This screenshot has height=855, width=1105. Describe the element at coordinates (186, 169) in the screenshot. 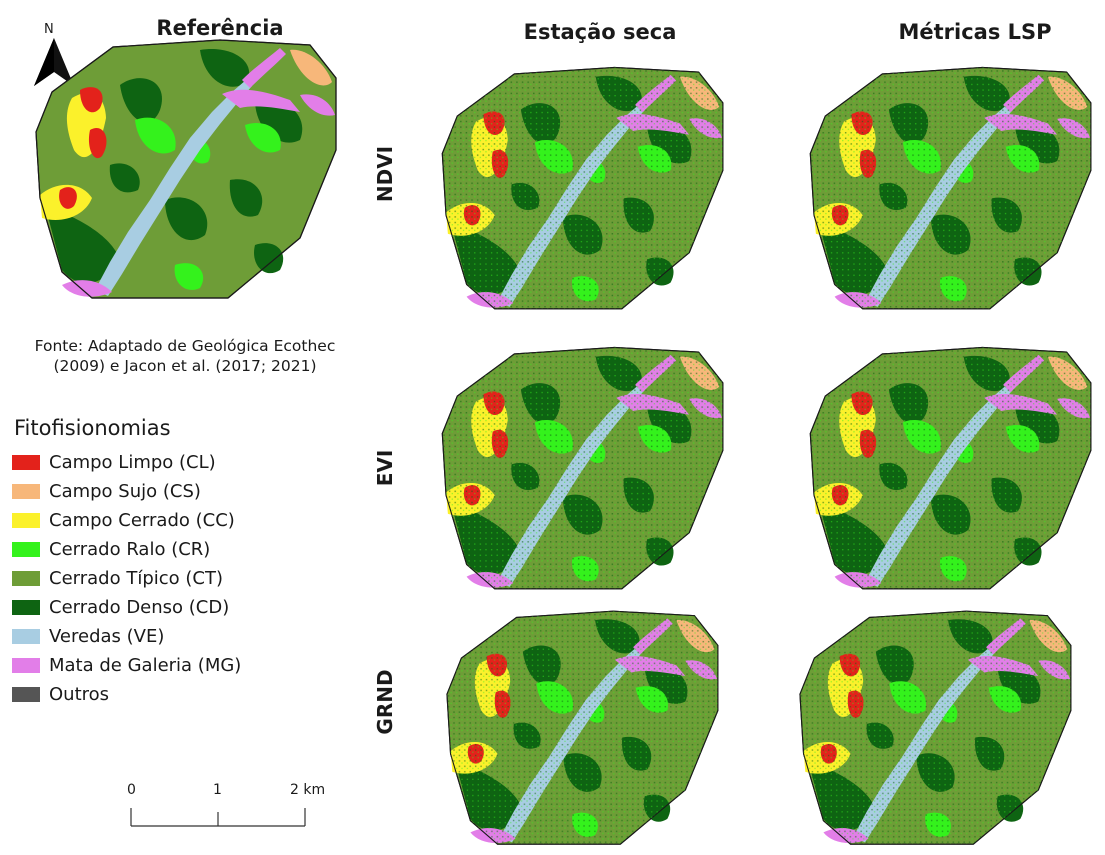

I see `map-referencia` at that location.